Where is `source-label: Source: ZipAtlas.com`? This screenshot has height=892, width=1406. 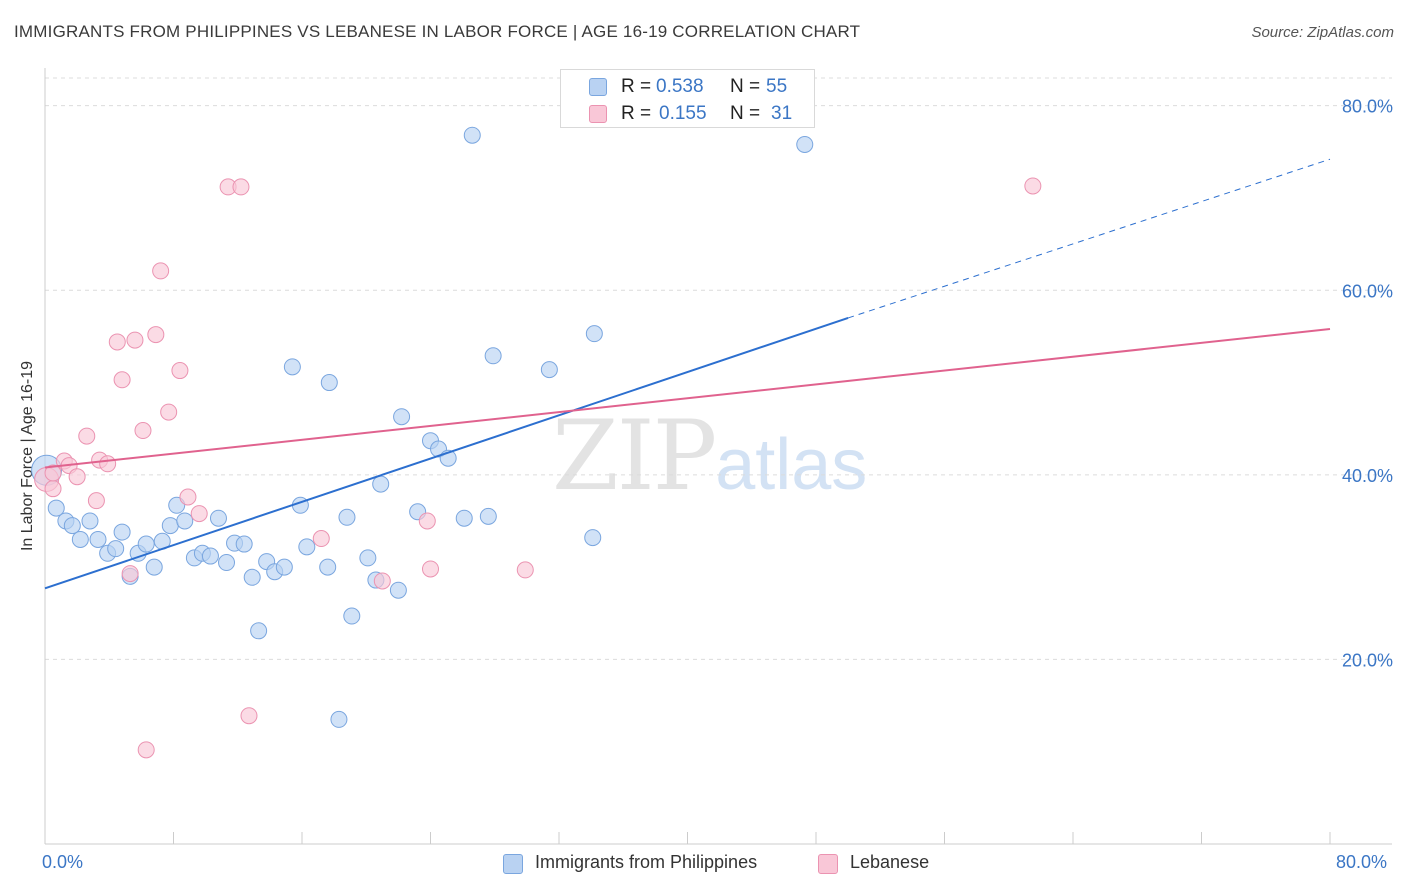 source-label: Source: ZipAtlas.com is located at coordinates (1322, 32).